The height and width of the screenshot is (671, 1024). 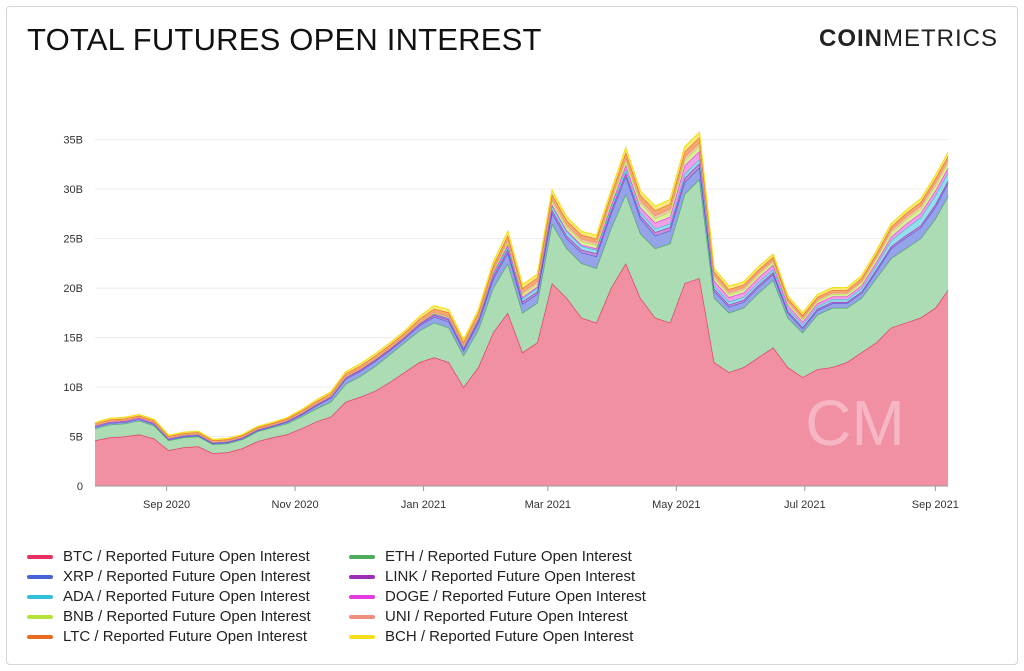 I want to click on y-tick-label: 25B, so click(x=73, y=240).